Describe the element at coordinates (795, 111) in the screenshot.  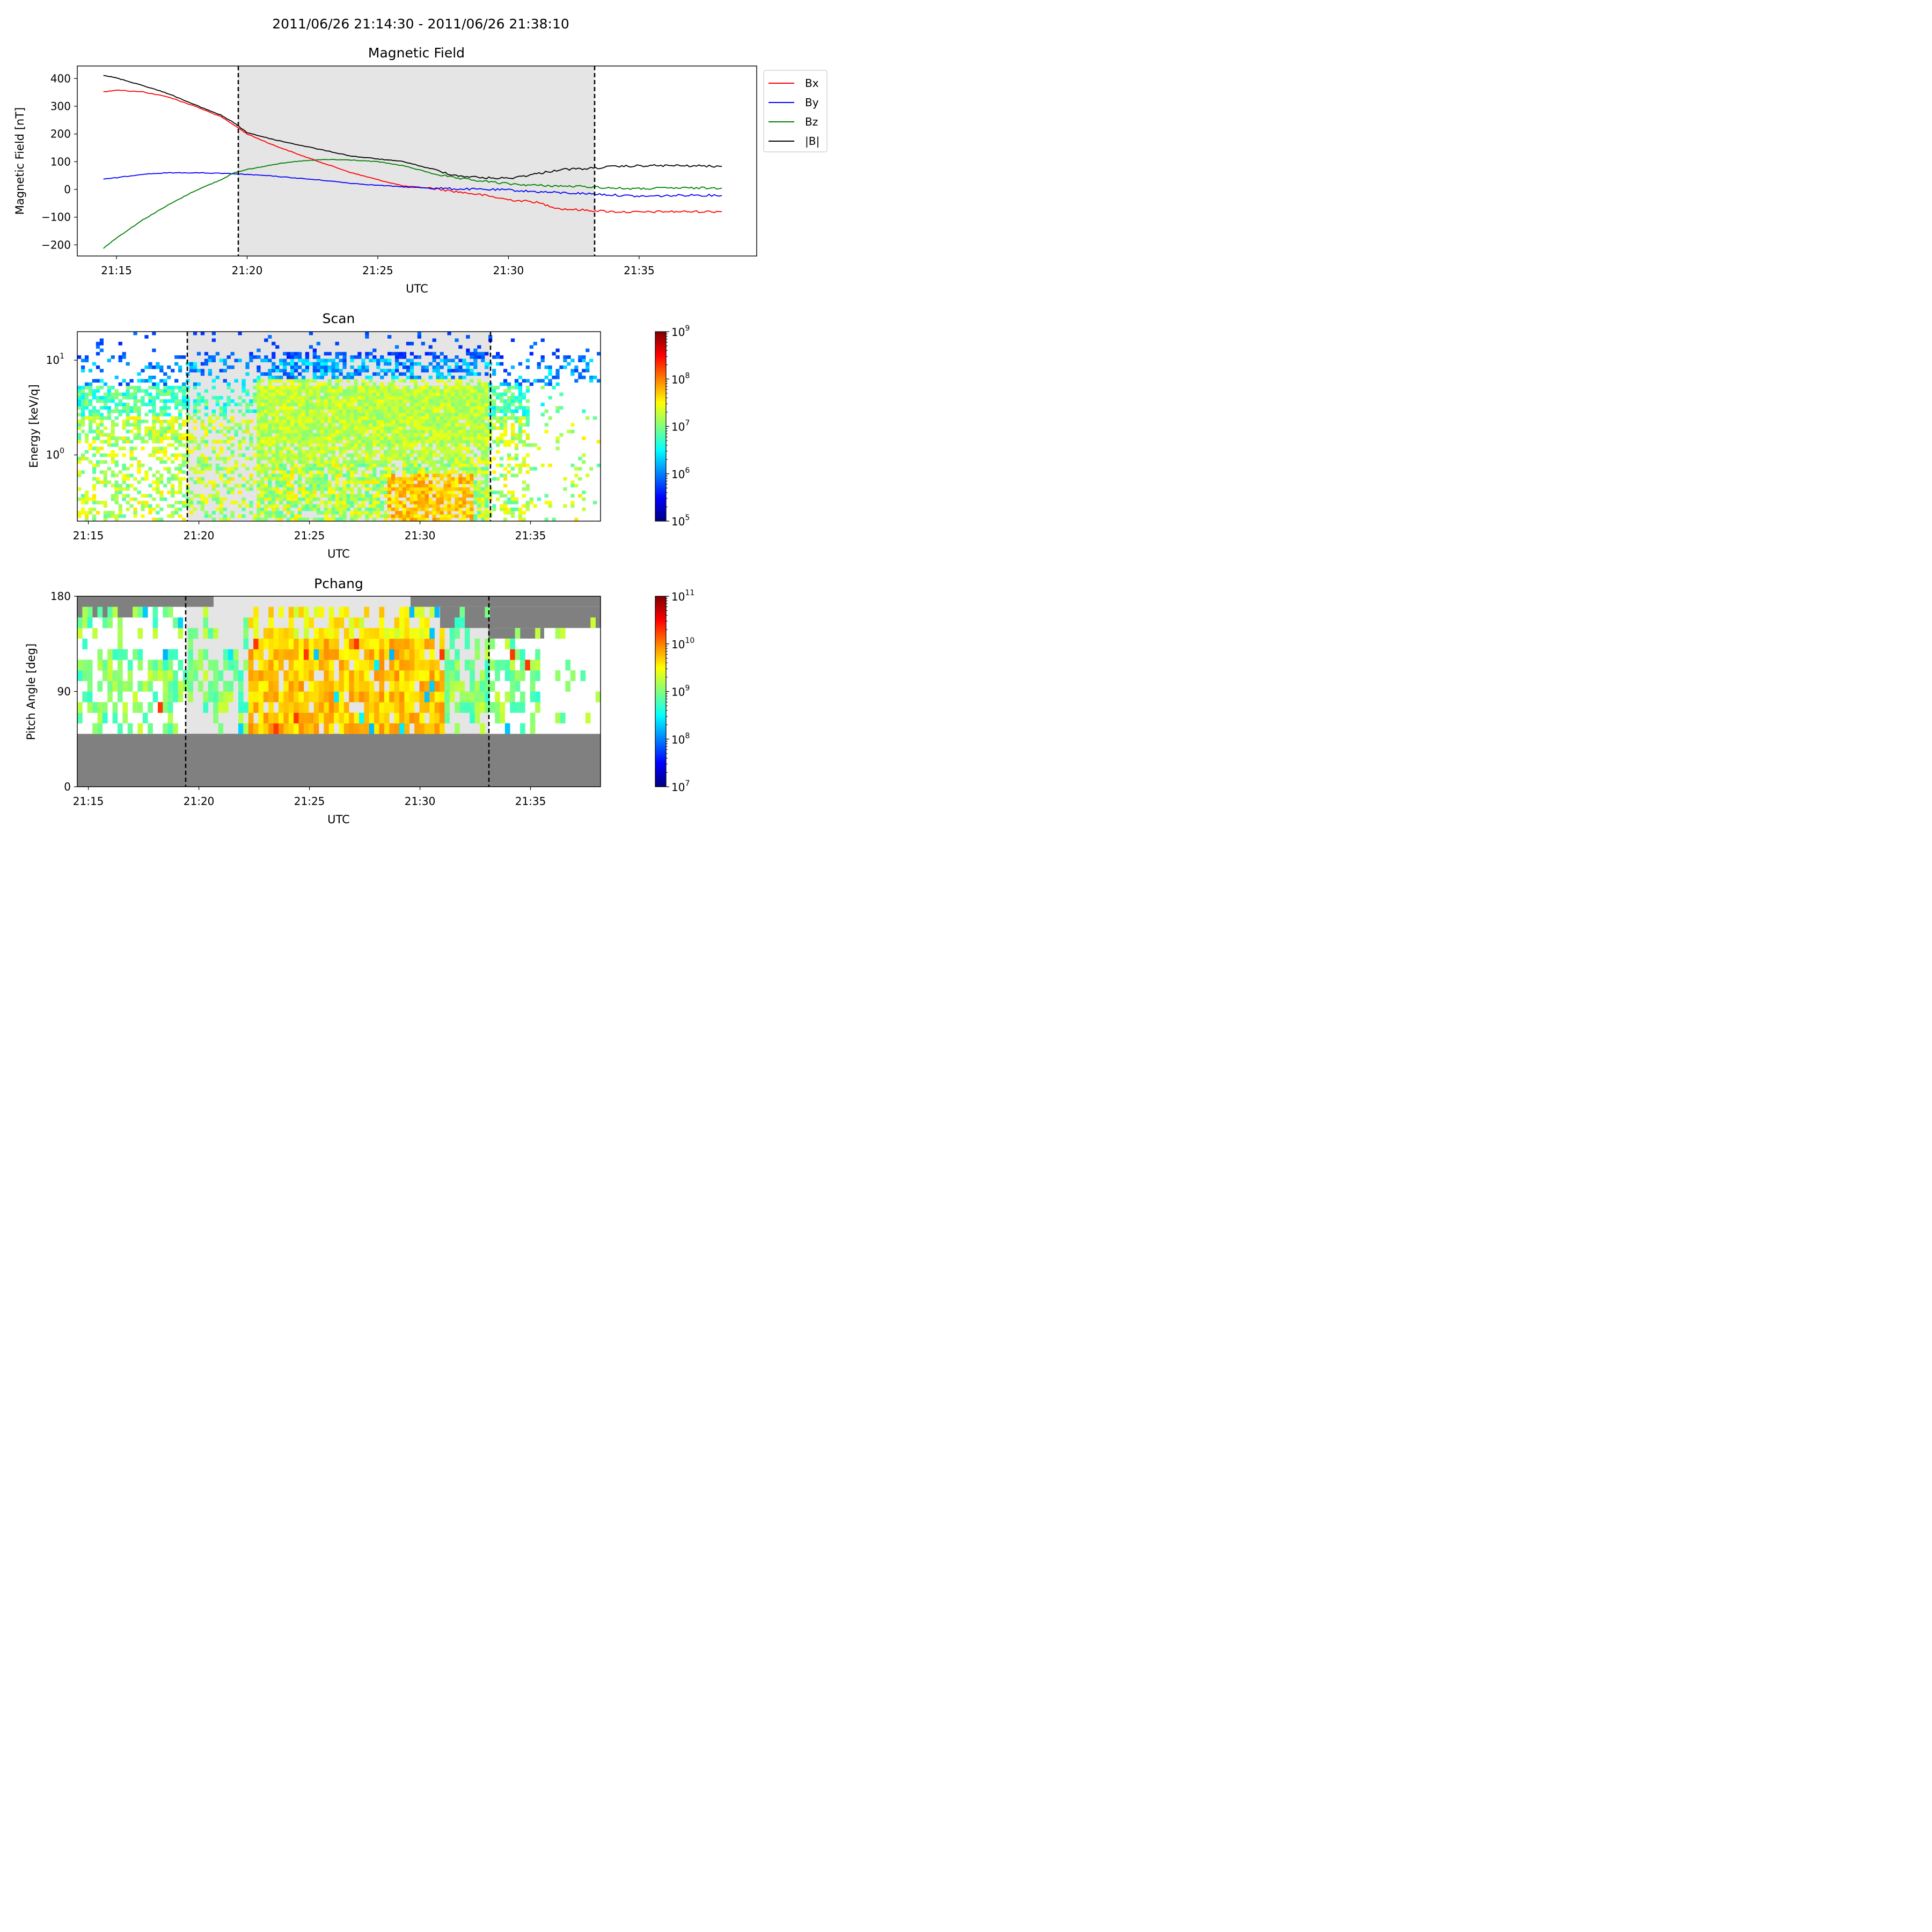
I see `legend-frame` at that location.